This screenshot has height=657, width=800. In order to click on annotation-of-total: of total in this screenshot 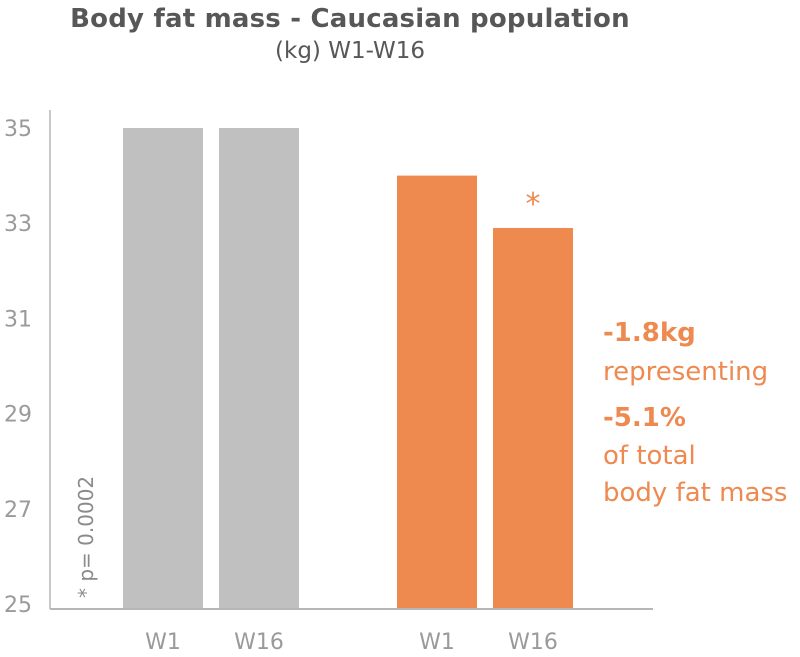, I will do `click(649, 456)`.